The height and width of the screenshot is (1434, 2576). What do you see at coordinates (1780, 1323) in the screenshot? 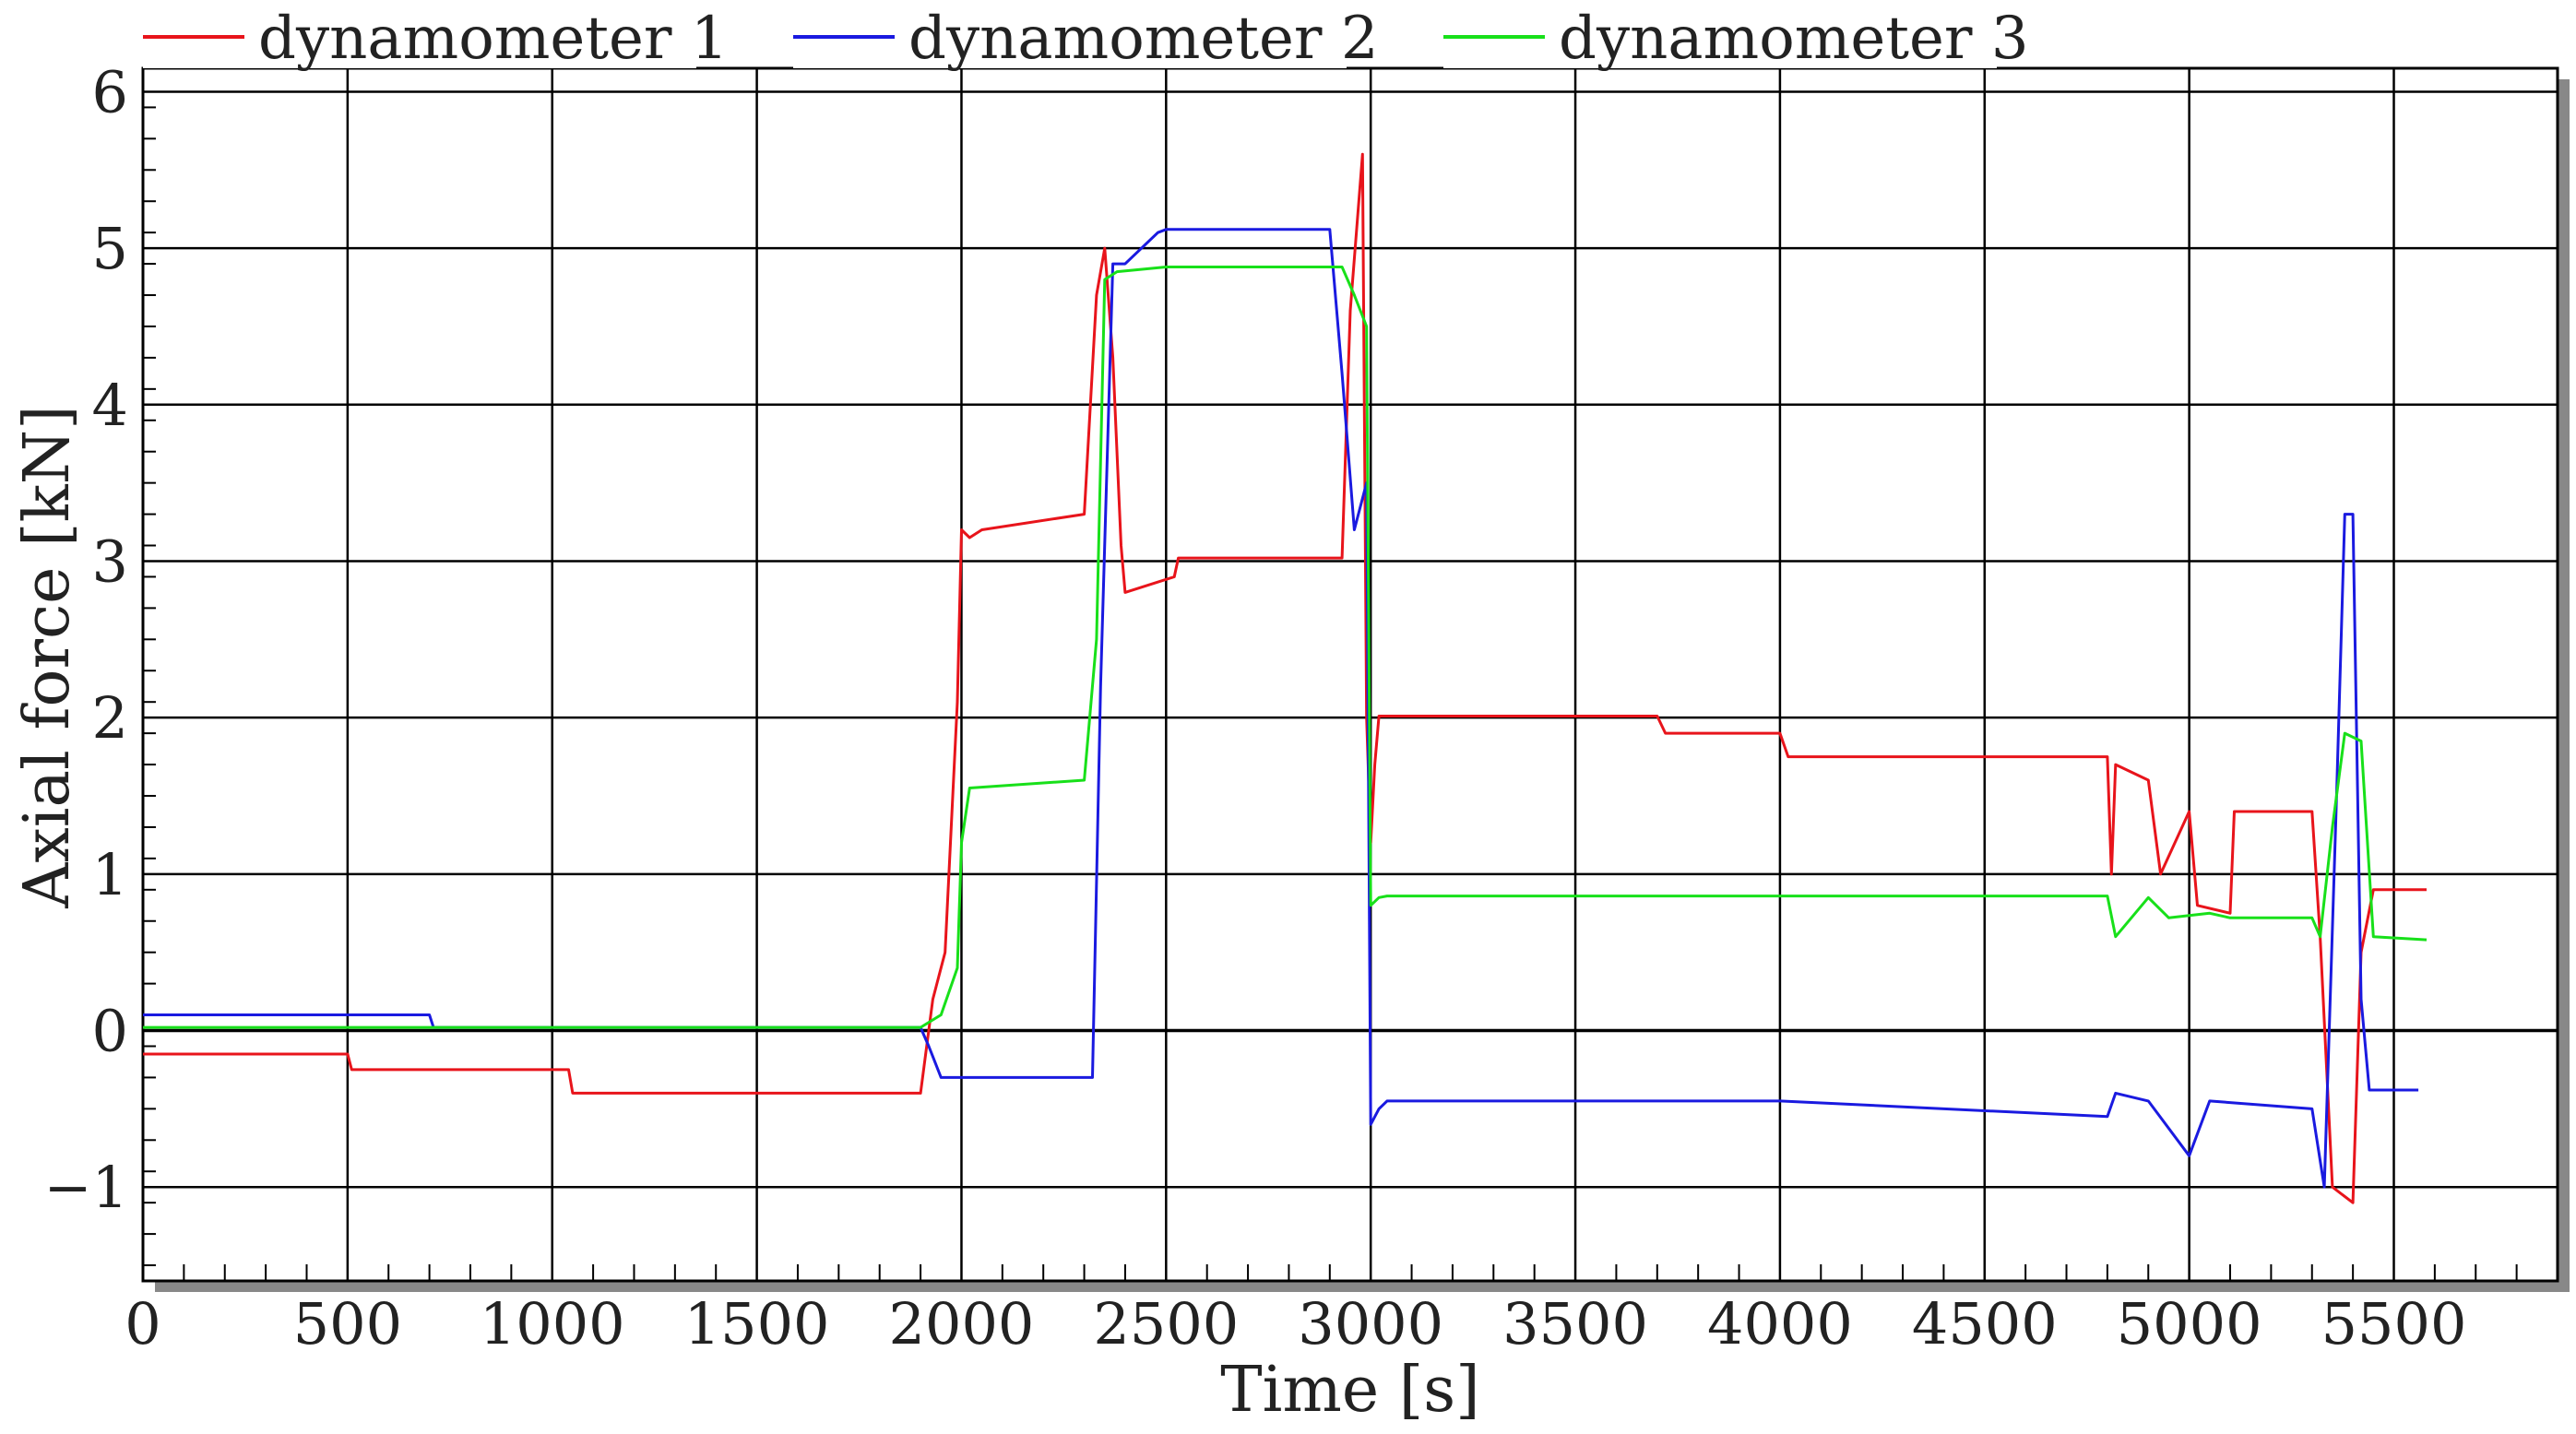
I see `x-tick-label: 4000` at bounding box center [1780, 1323].